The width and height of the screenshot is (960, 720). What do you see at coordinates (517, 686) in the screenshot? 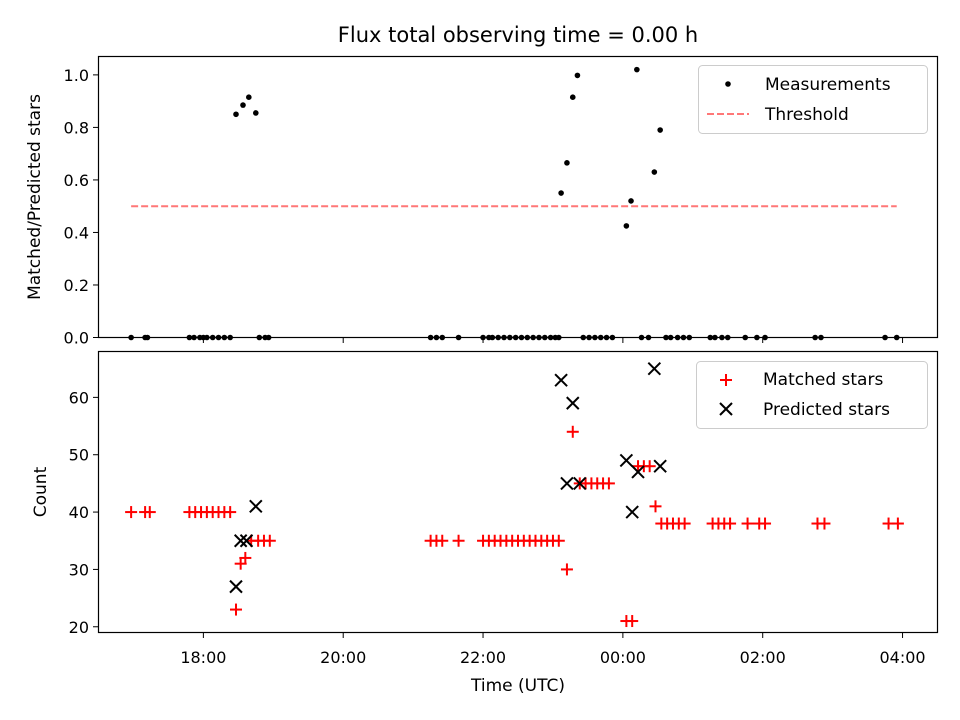
I see `x-axis-label: Time (UTC)` at bounding box center [517, 686].